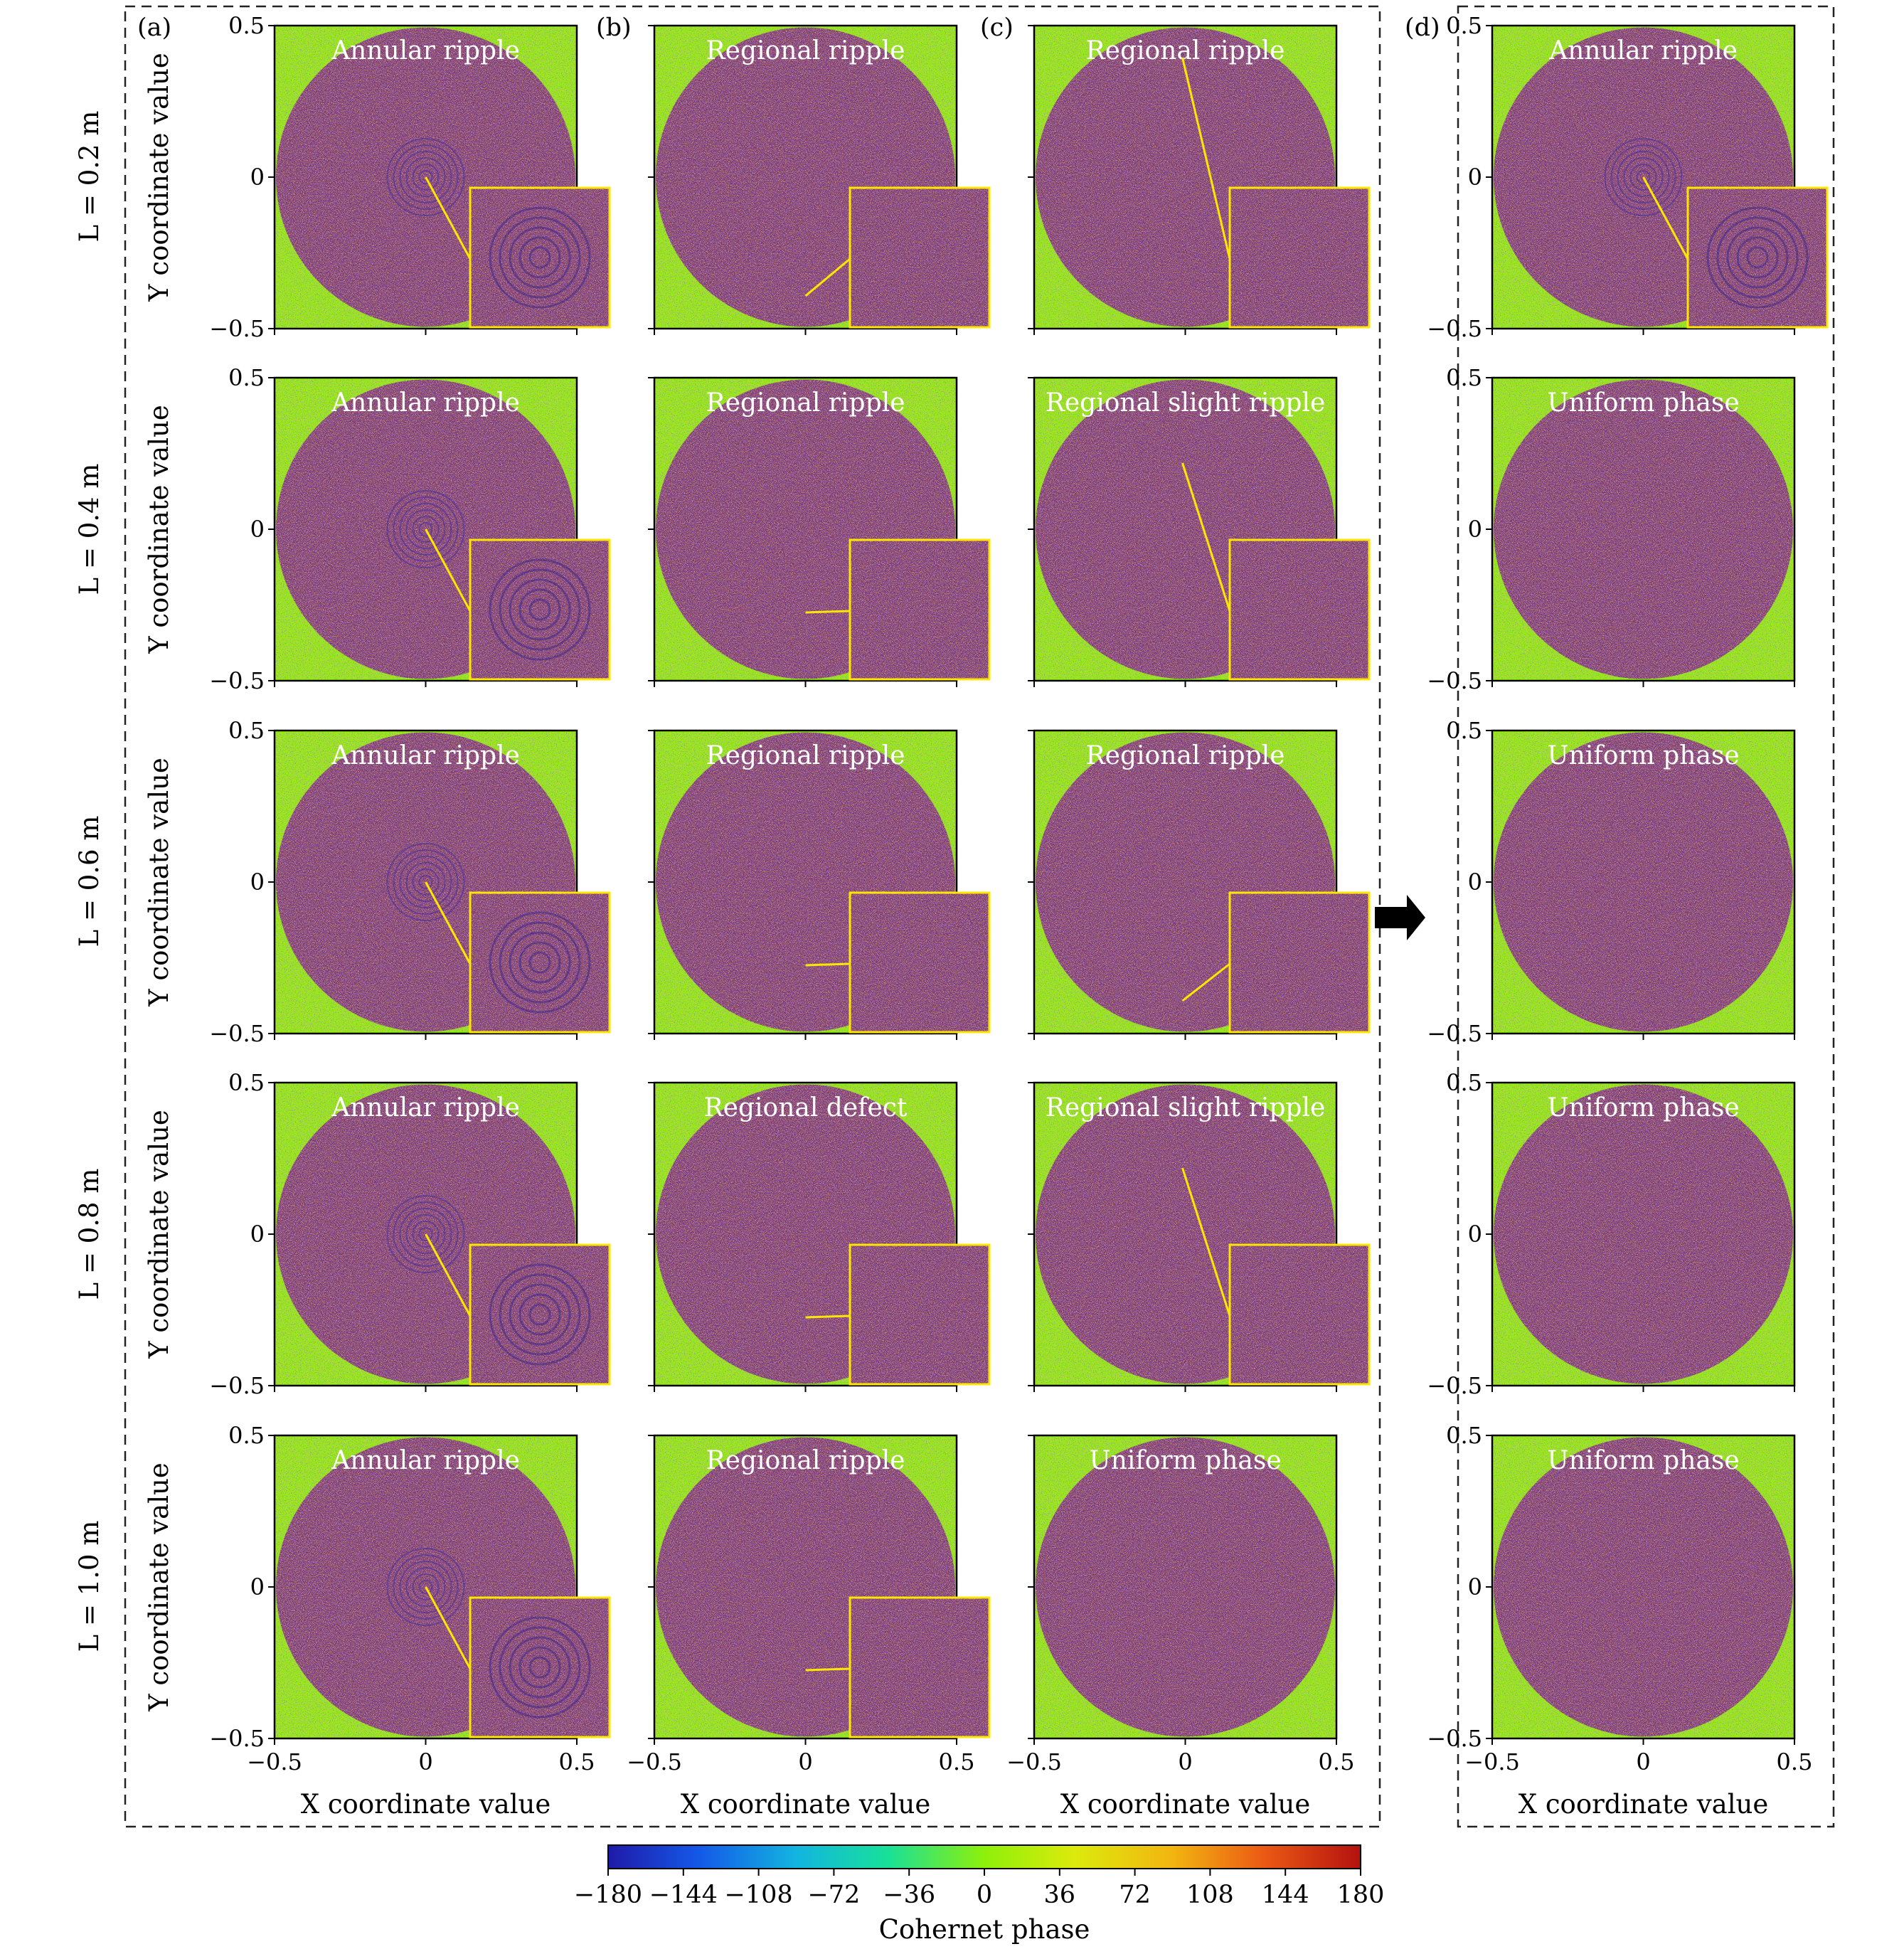 The height and width of the screenshot is (1949, 1904). Describe the element at coordinates (819, 179) in the screenshot. I see `panel-b-row-1: Regional ripple` at that location.